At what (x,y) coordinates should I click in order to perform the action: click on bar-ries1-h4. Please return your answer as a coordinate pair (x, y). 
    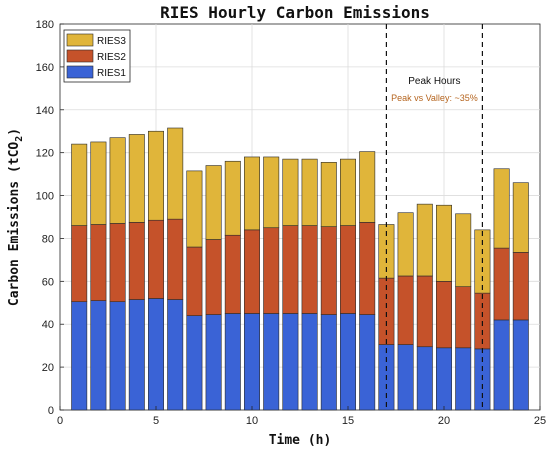
    Looking at the image, I should click on (136, 355).